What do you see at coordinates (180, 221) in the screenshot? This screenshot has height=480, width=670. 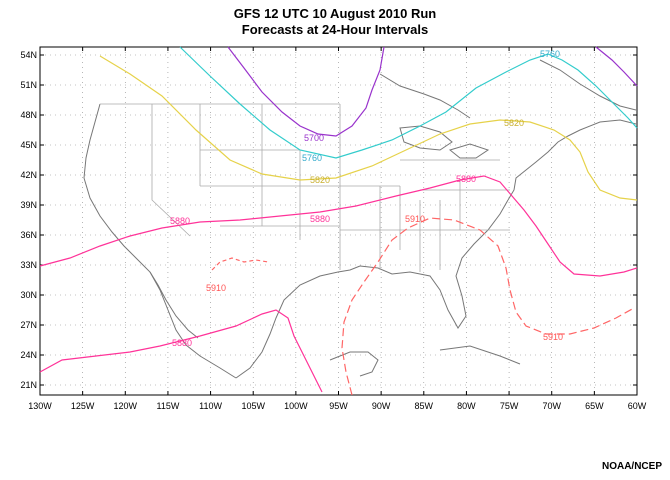 I see `label-5880-a: 5880` at bounding box center [180, 221].